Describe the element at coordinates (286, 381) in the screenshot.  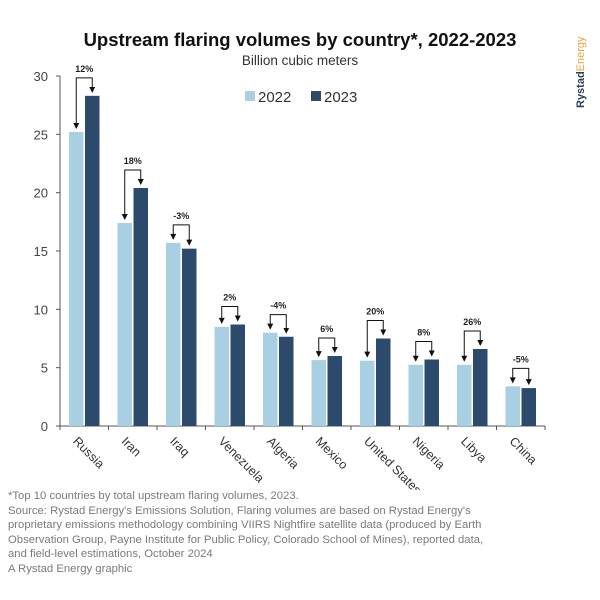
I see `bar-2023-algeria` at that location.